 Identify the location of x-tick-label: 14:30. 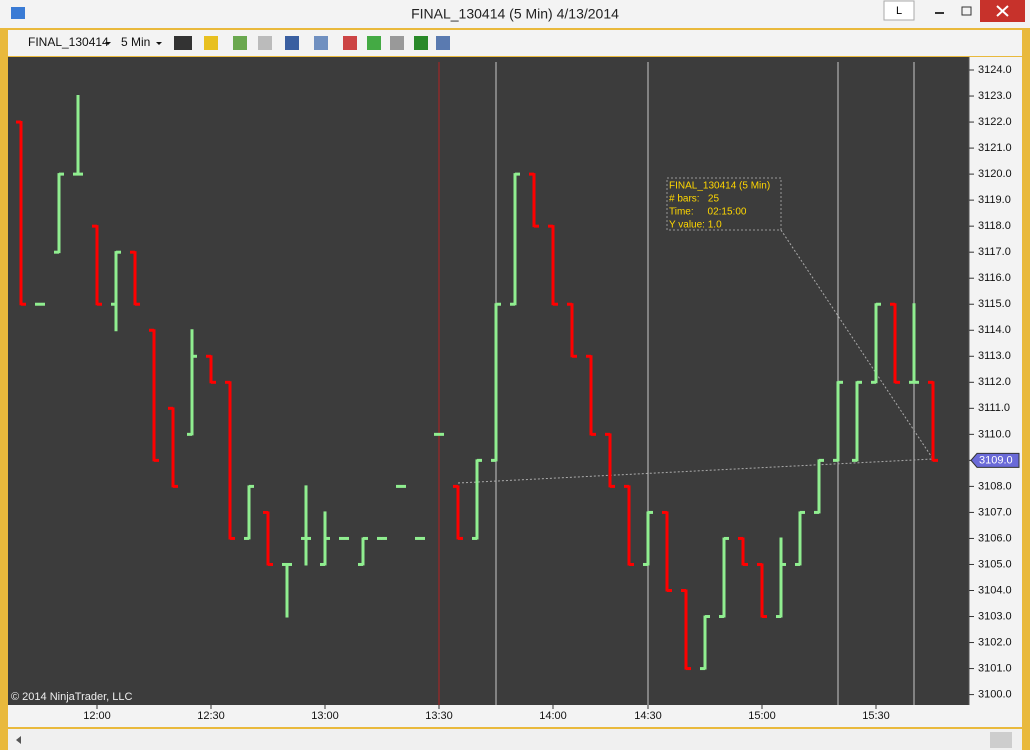
(648, 716).